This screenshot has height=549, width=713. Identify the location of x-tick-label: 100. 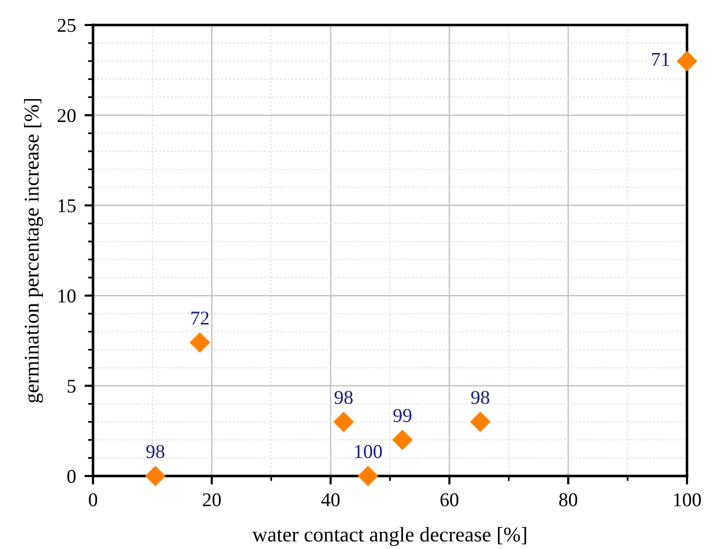
(687, 499).